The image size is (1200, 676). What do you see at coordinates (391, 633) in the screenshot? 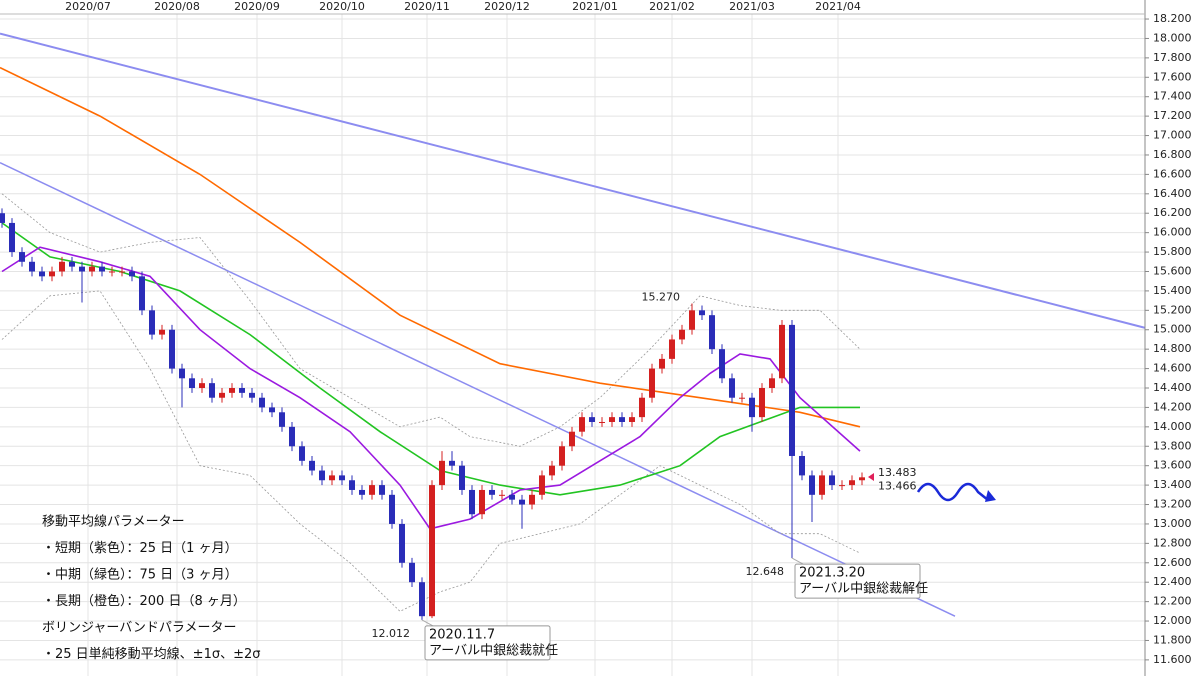
I see `annotation: 12.012` at bounding box center [391, 633].